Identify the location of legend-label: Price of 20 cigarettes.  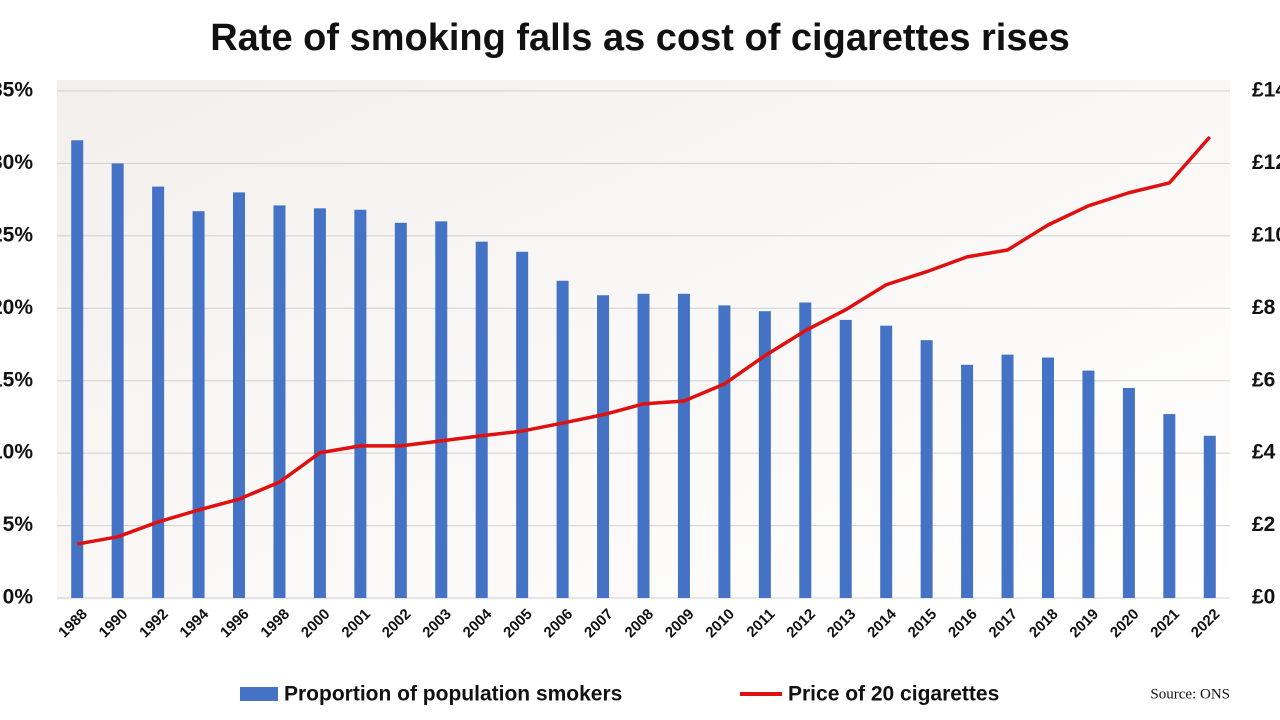
(893, 694).